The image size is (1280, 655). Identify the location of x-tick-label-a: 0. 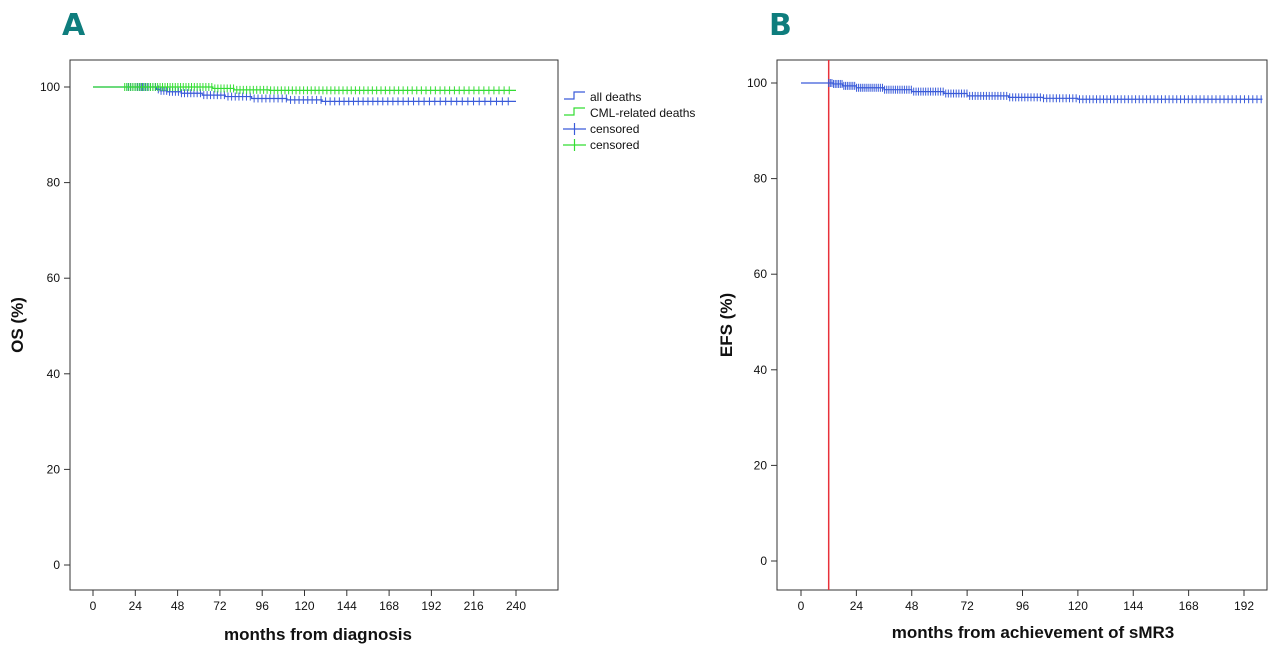
(93, 606).